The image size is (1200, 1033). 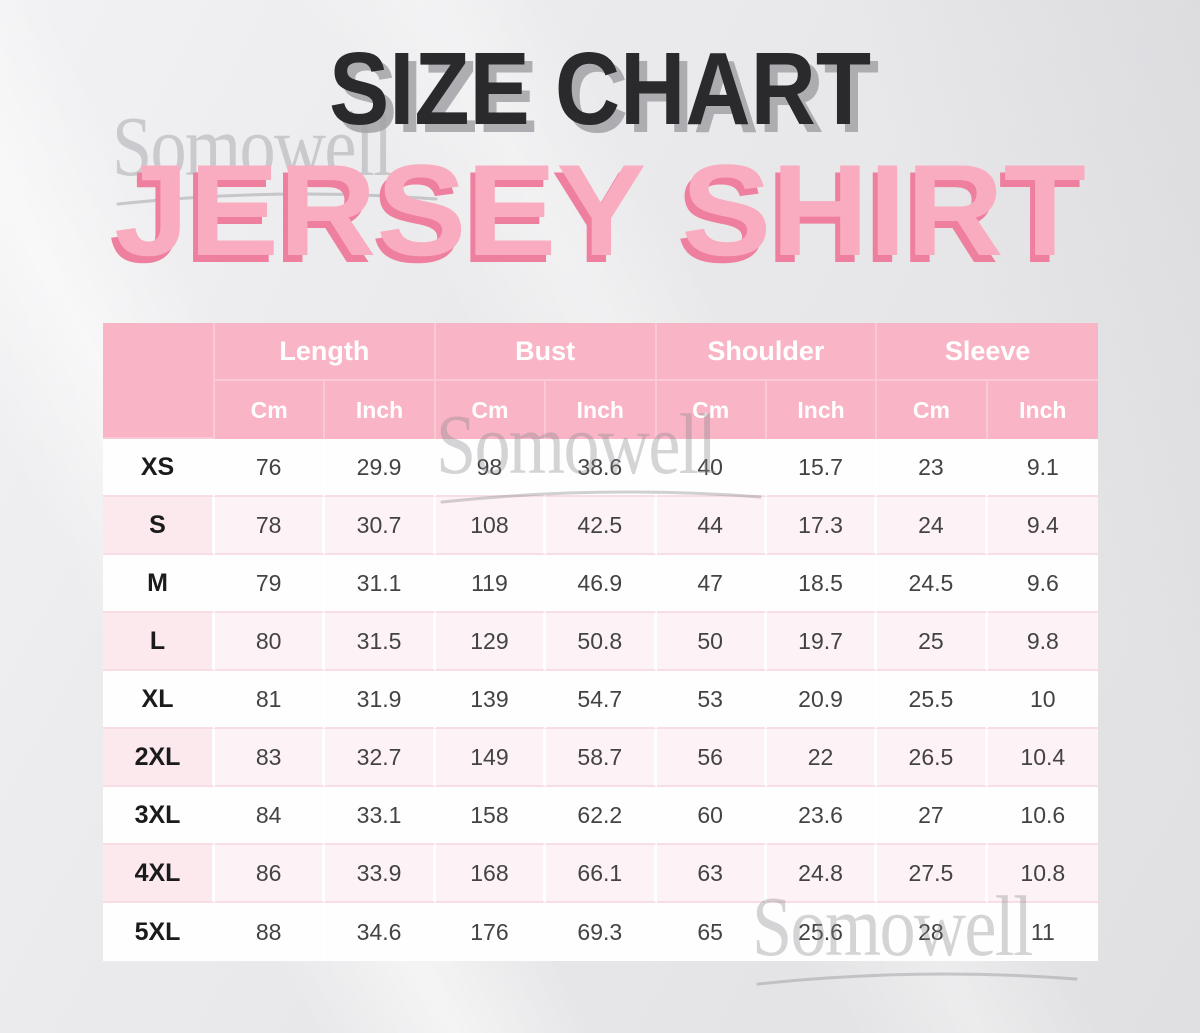 What do you see at coordinates (600, 210) in the screenshot?
I see `jersey-shirt-title-text: JERSEY SHIRT` at bounding box center [600, 210].